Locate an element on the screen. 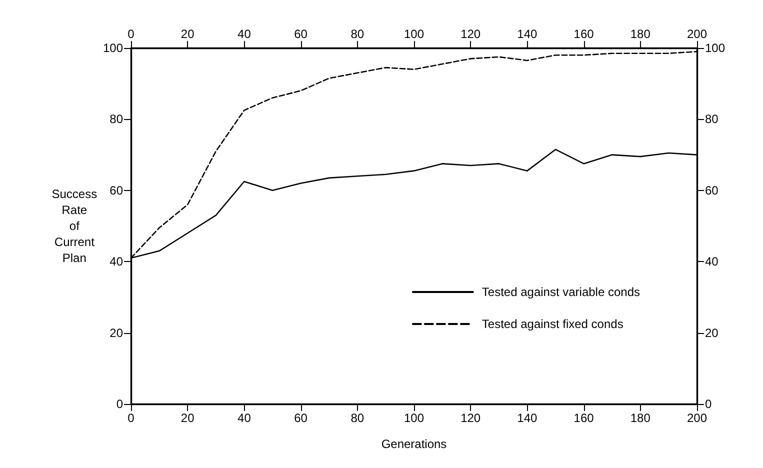 The height and width of the screenshot is (468, 763). y-tick-label: 40 is located at coordinates (117, 261).